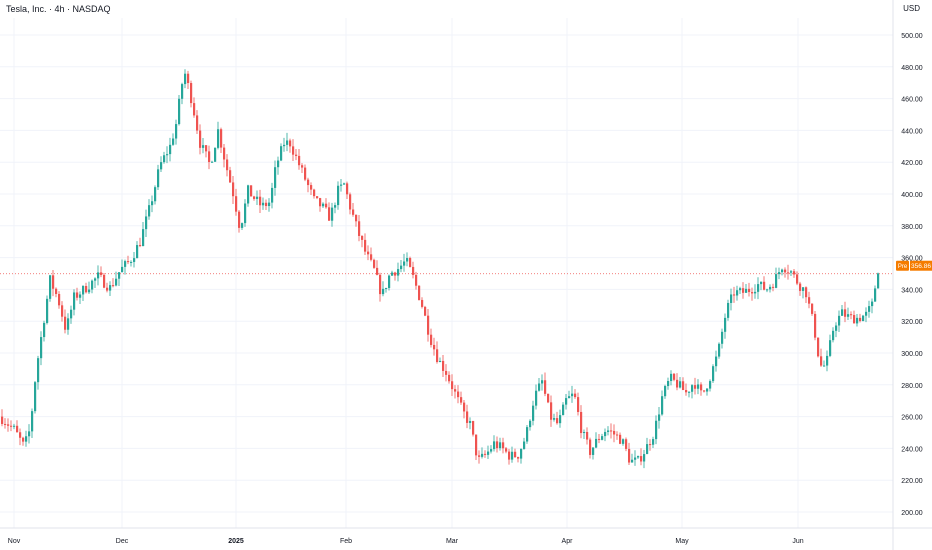 The height and width of the screenshot is (550, 932). I want to click on x-tick-label: May, so click(682, 541).